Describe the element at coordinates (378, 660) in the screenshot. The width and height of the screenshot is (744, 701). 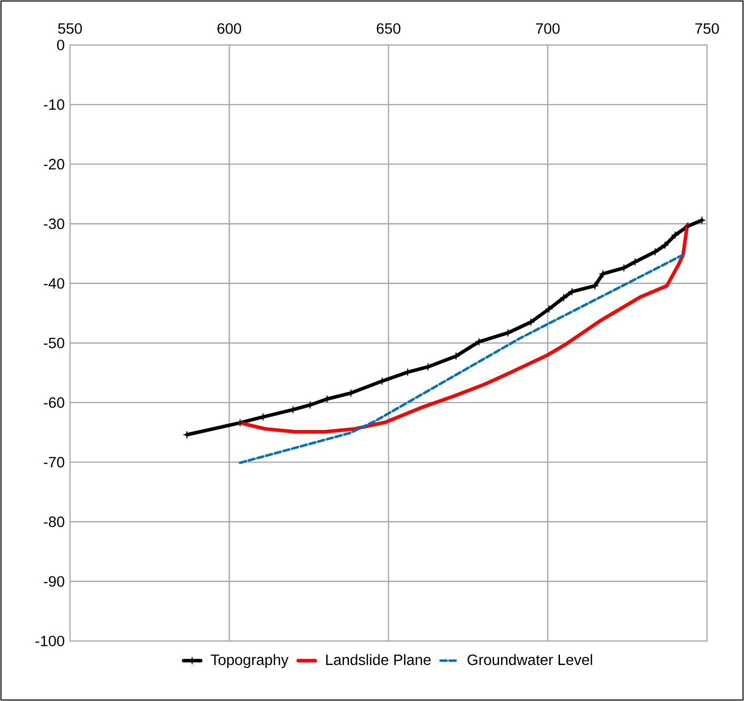
I see `legend-label: Landslide Plane` at that location.